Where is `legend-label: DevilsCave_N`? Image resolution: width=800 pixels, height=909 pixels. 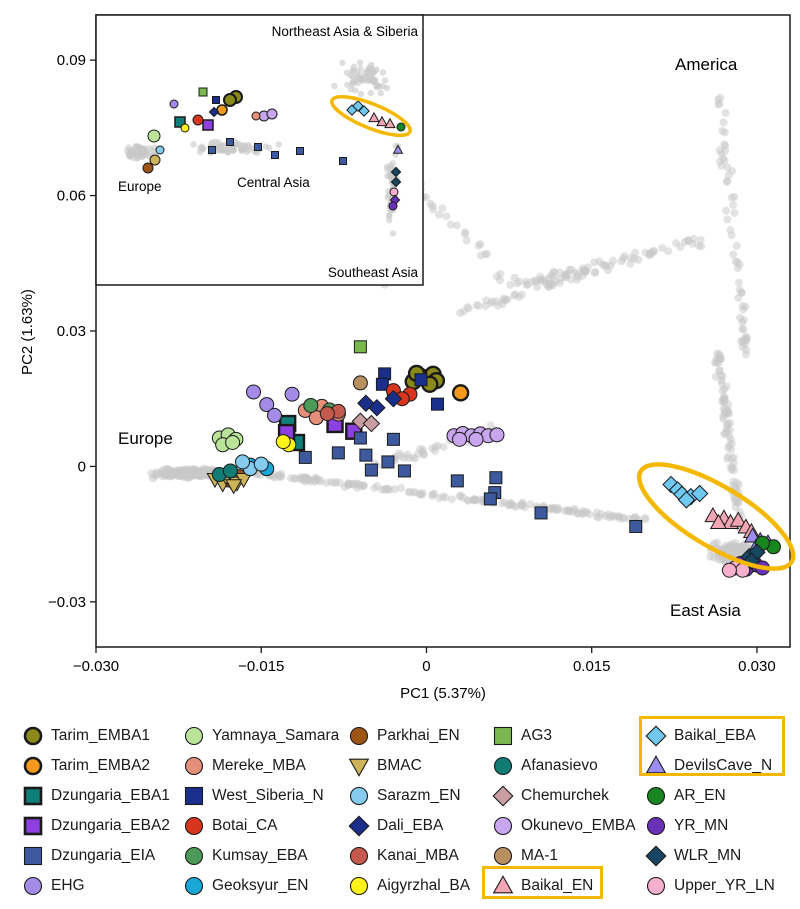
legend-label: DevilsCave_N is located at coordinates (723, 765).